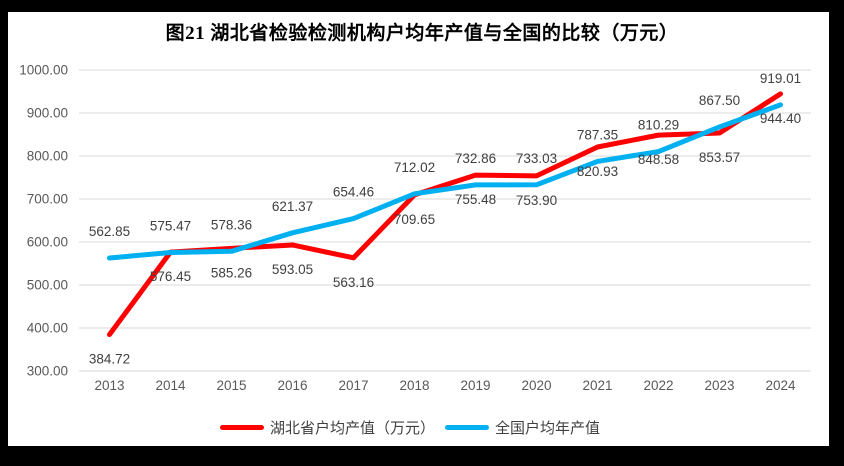 This screenshot has height=466, width=844. What do you see at coordinates (548, 428) in the screenshot?
I see `legend-label-national: 全国户均年产值` at bounding box center [548, 428].